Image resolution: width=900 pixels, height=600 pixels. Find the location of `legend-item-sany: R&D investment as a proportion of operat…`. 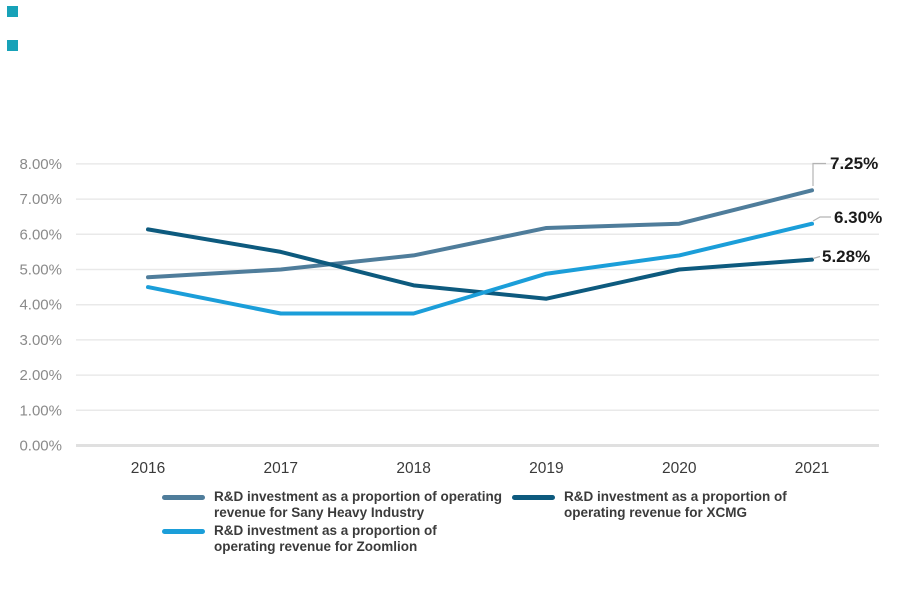

legend-item-sany: R&D investment as a proportion of operat… is located at coordinates (332, 505).